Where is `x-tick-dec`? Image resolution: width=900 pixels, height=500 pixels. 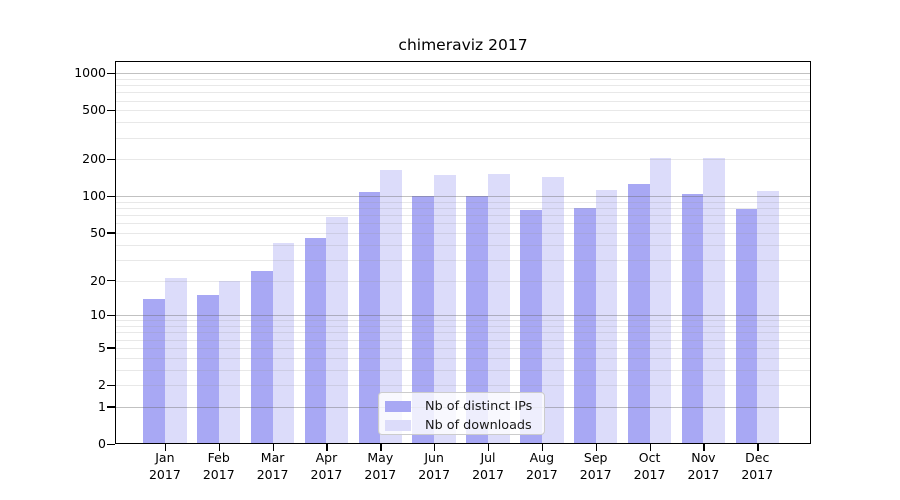 x-tick-dec is located at coordinates (758, 447).